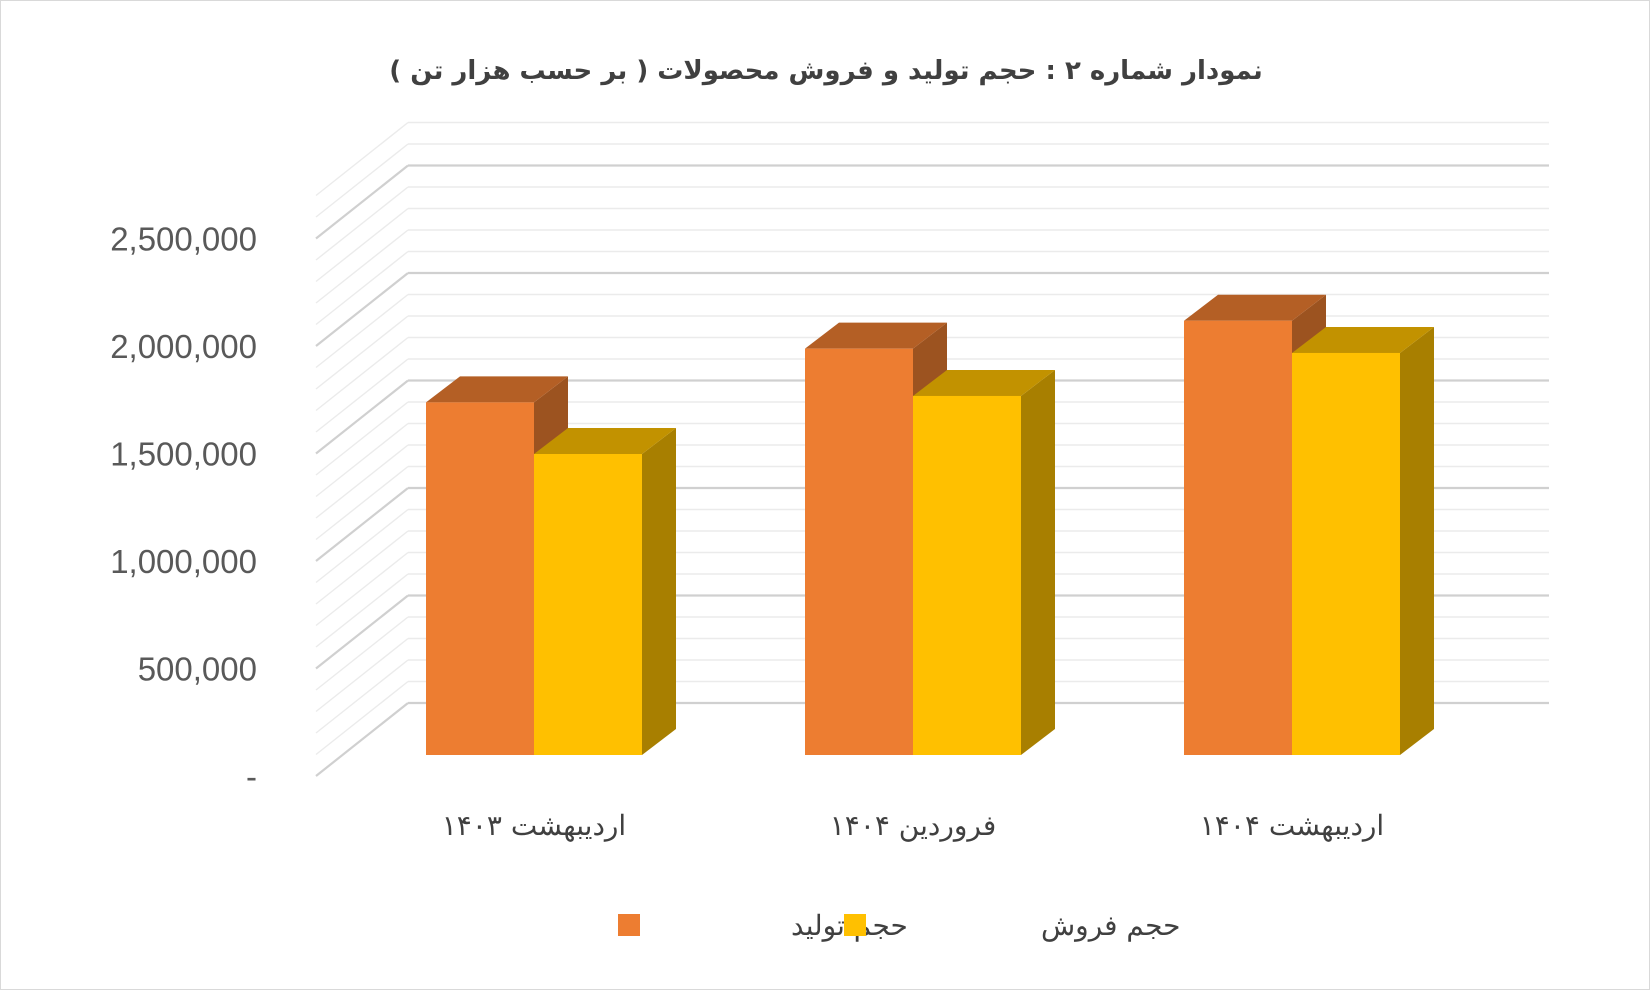 The width and height of the screenshot is (1652, 992). I want to click on y-tick-label: 1,000,000, so click(183, 561).